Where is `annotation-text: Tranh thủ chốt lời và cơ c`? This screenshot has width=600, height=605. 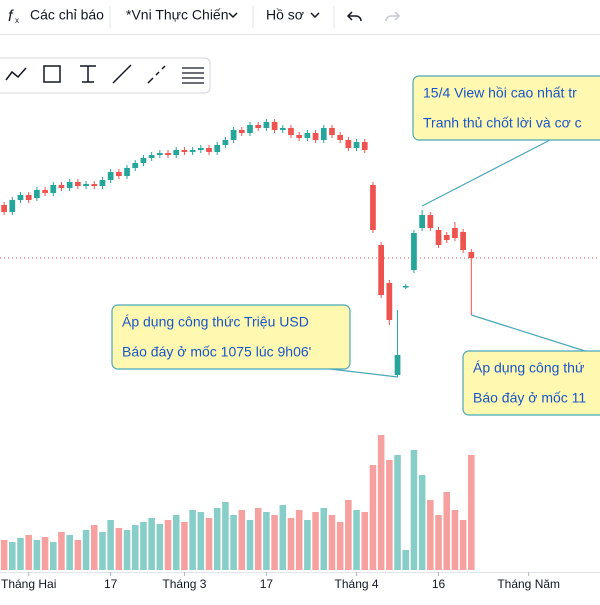 annotation-text: Tranh thủ chốt lời và cơ c is located at coordinates (502, 123).